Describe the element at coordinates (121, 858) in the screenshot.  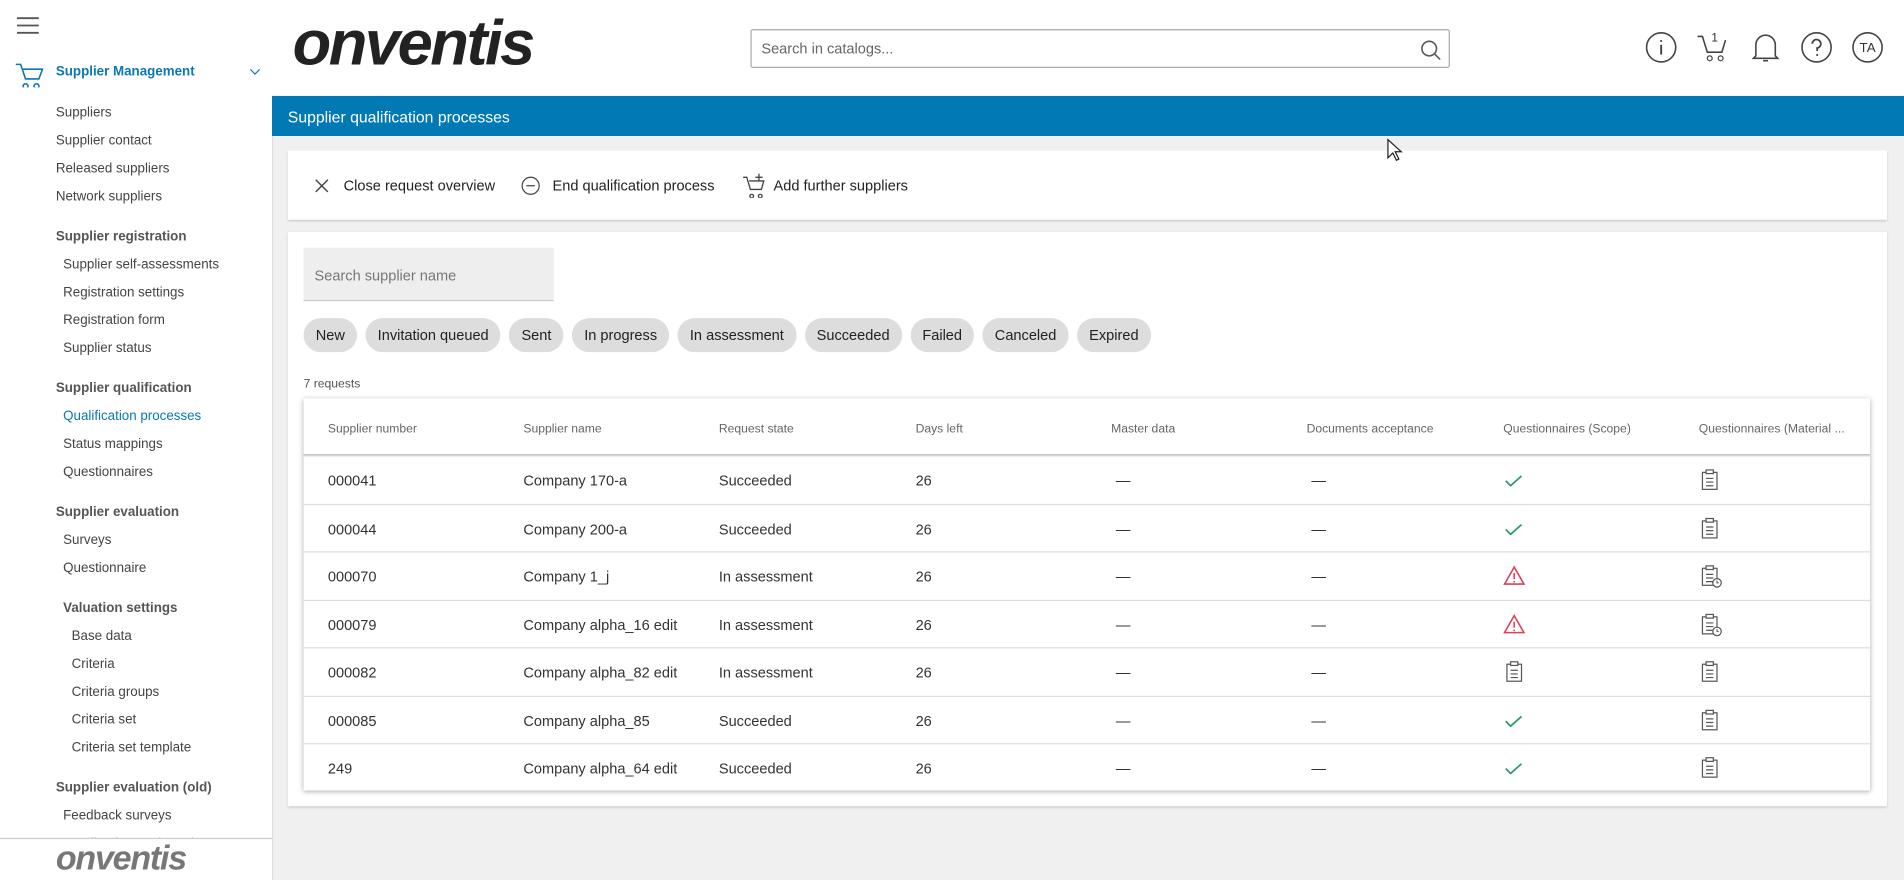
I see `footer-logo: onventis` at that location.